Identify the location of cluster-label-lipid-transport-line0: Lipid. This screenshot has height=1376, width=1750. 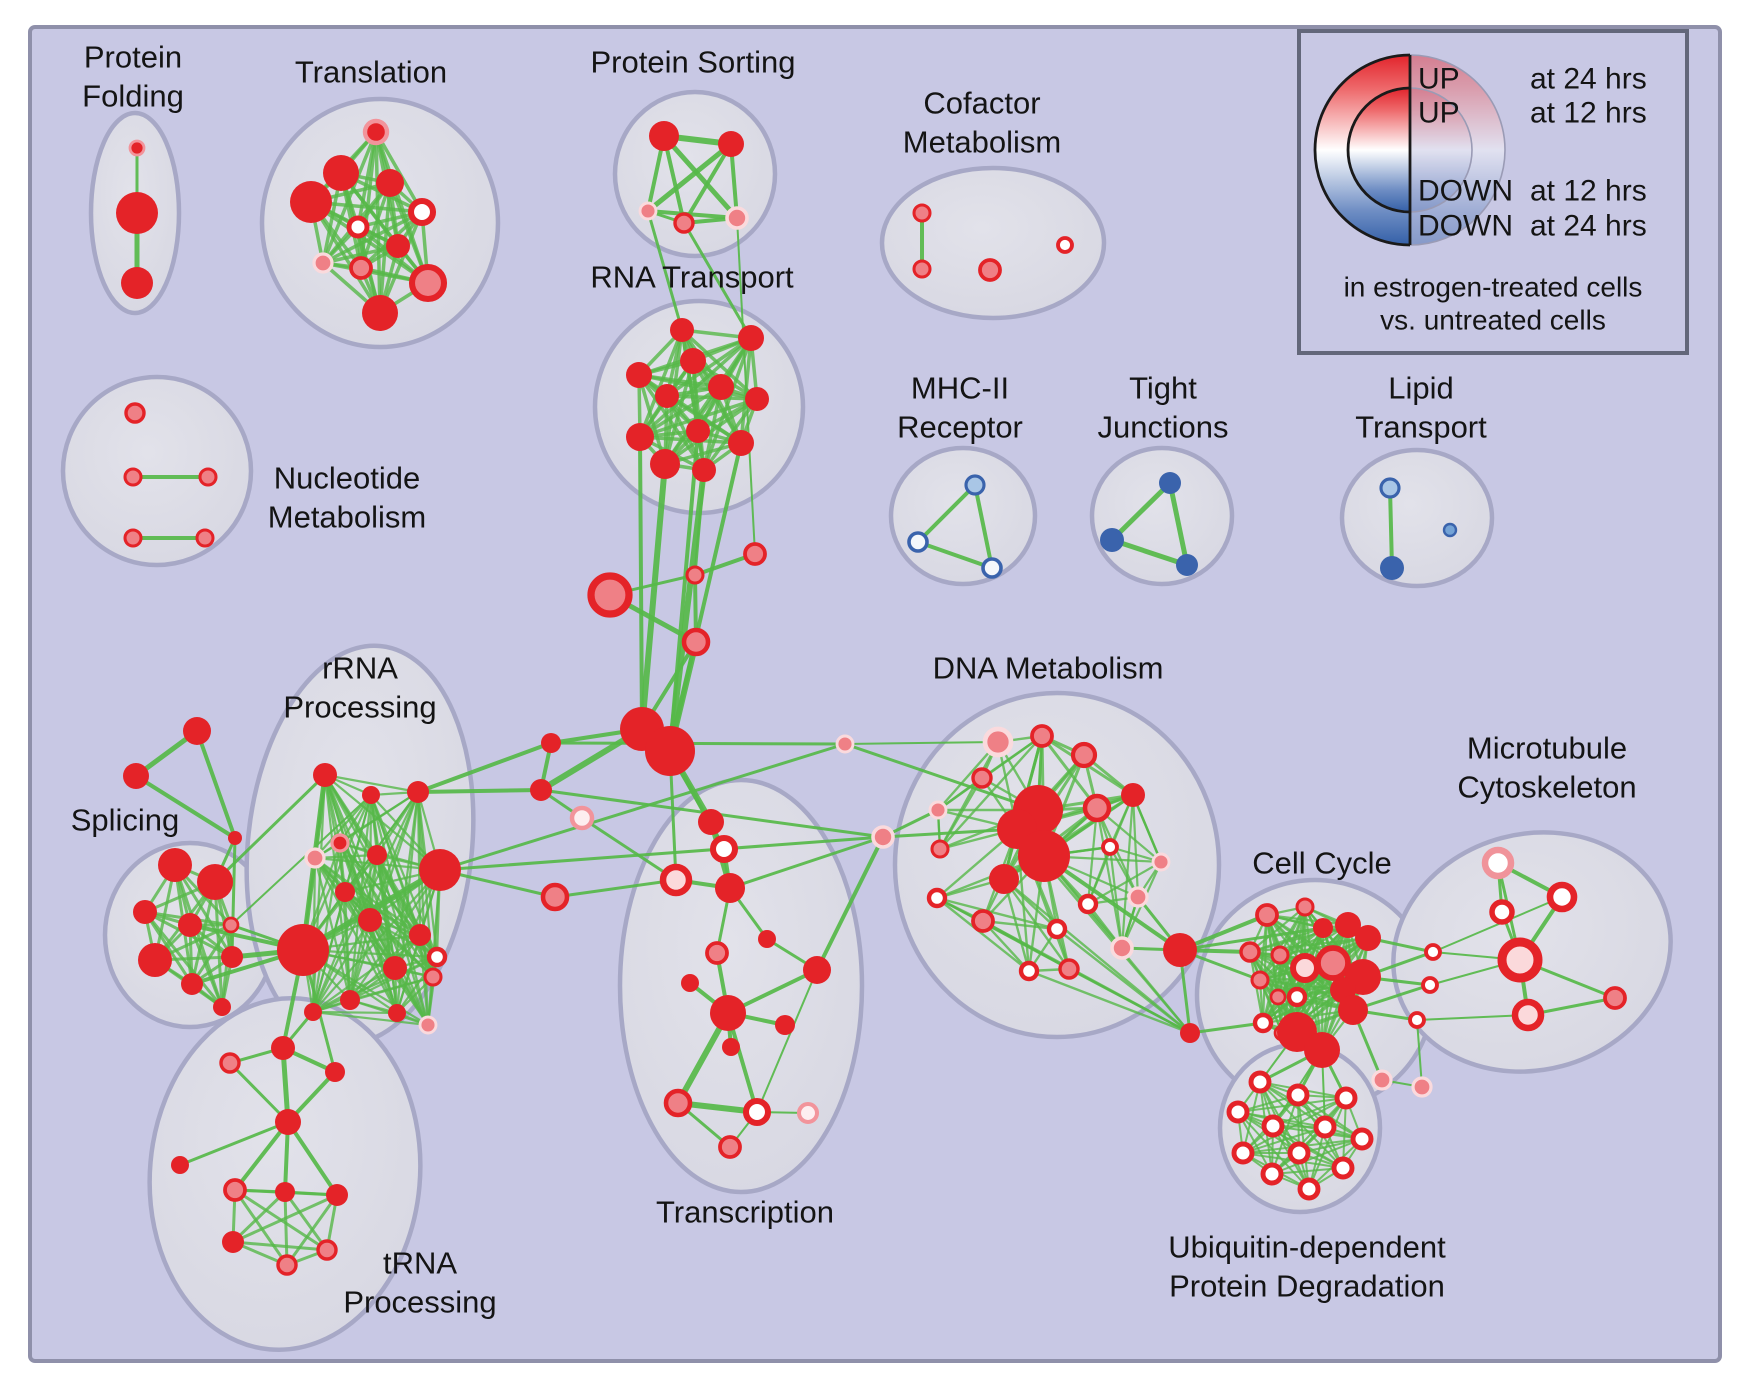
(1421, 388).